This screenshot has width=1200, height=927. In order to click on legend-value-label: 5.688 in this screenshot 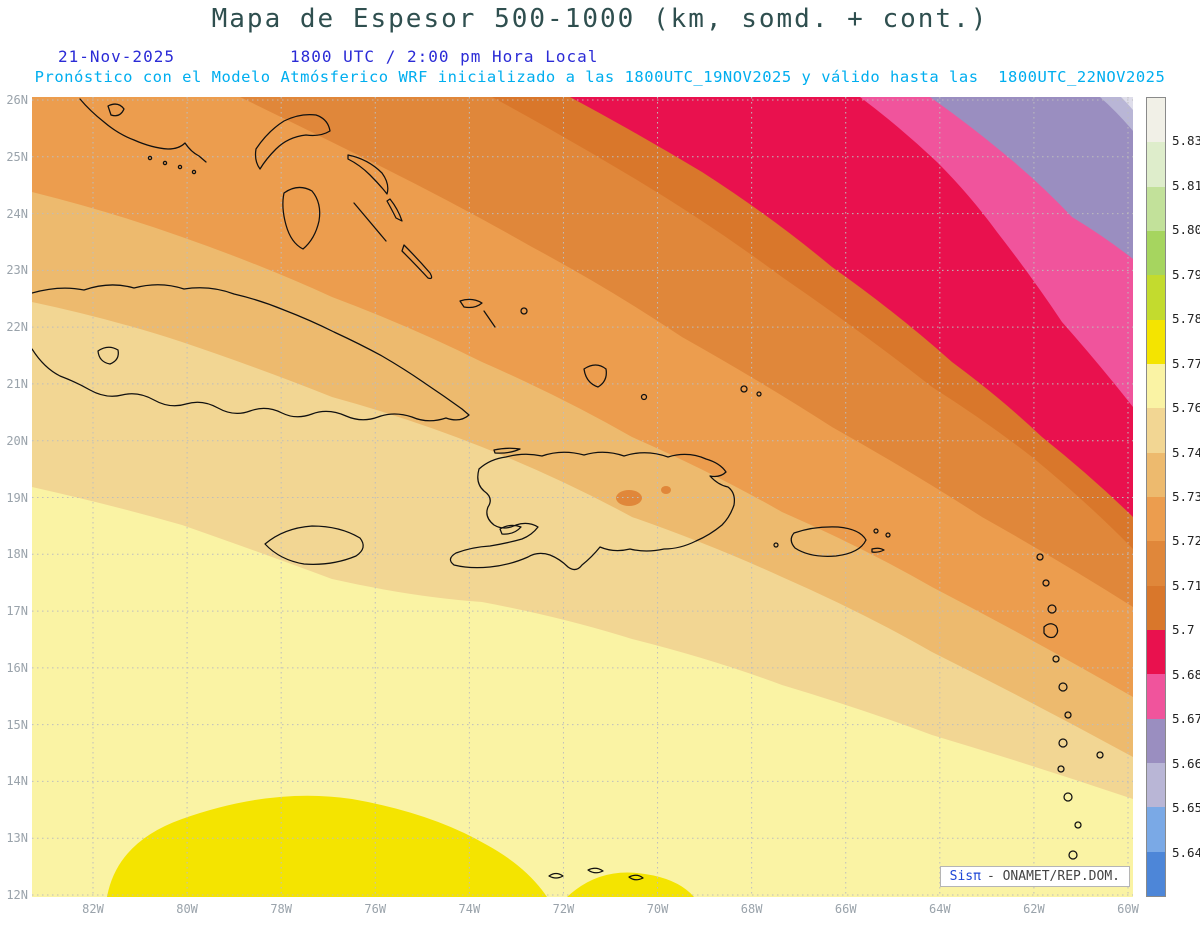, I will do `click(1186, 674)`.